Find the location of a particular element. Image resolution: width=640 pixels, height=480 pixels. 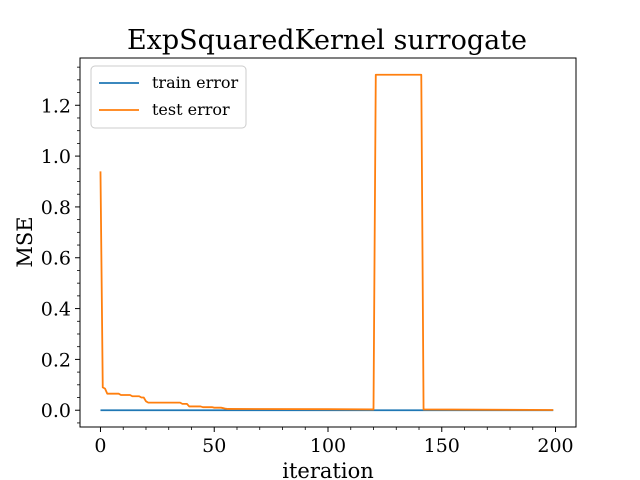

legend: train error test error is located at coordinates (168, 97).